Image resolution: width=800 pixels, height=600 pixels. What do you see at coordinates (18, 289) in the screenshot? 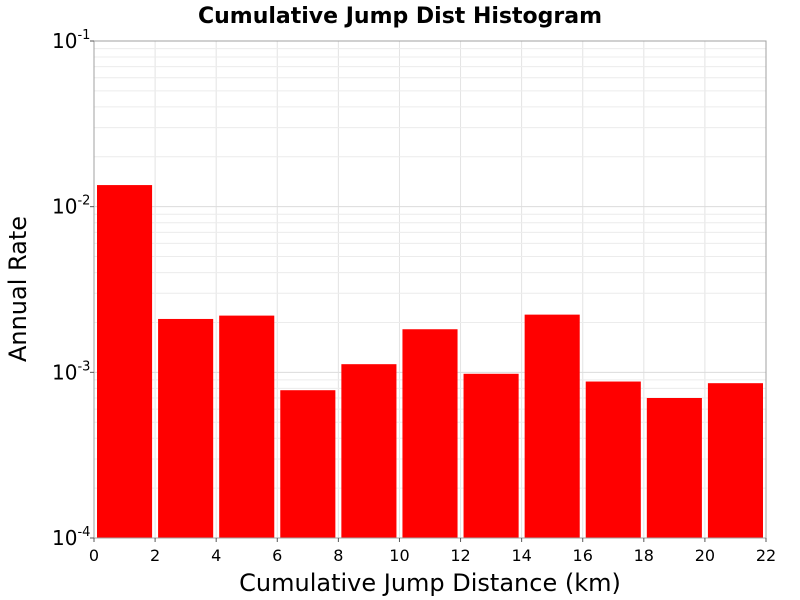
I see `y-axis-label: Annual Rate` at bounding box center [18, 289].